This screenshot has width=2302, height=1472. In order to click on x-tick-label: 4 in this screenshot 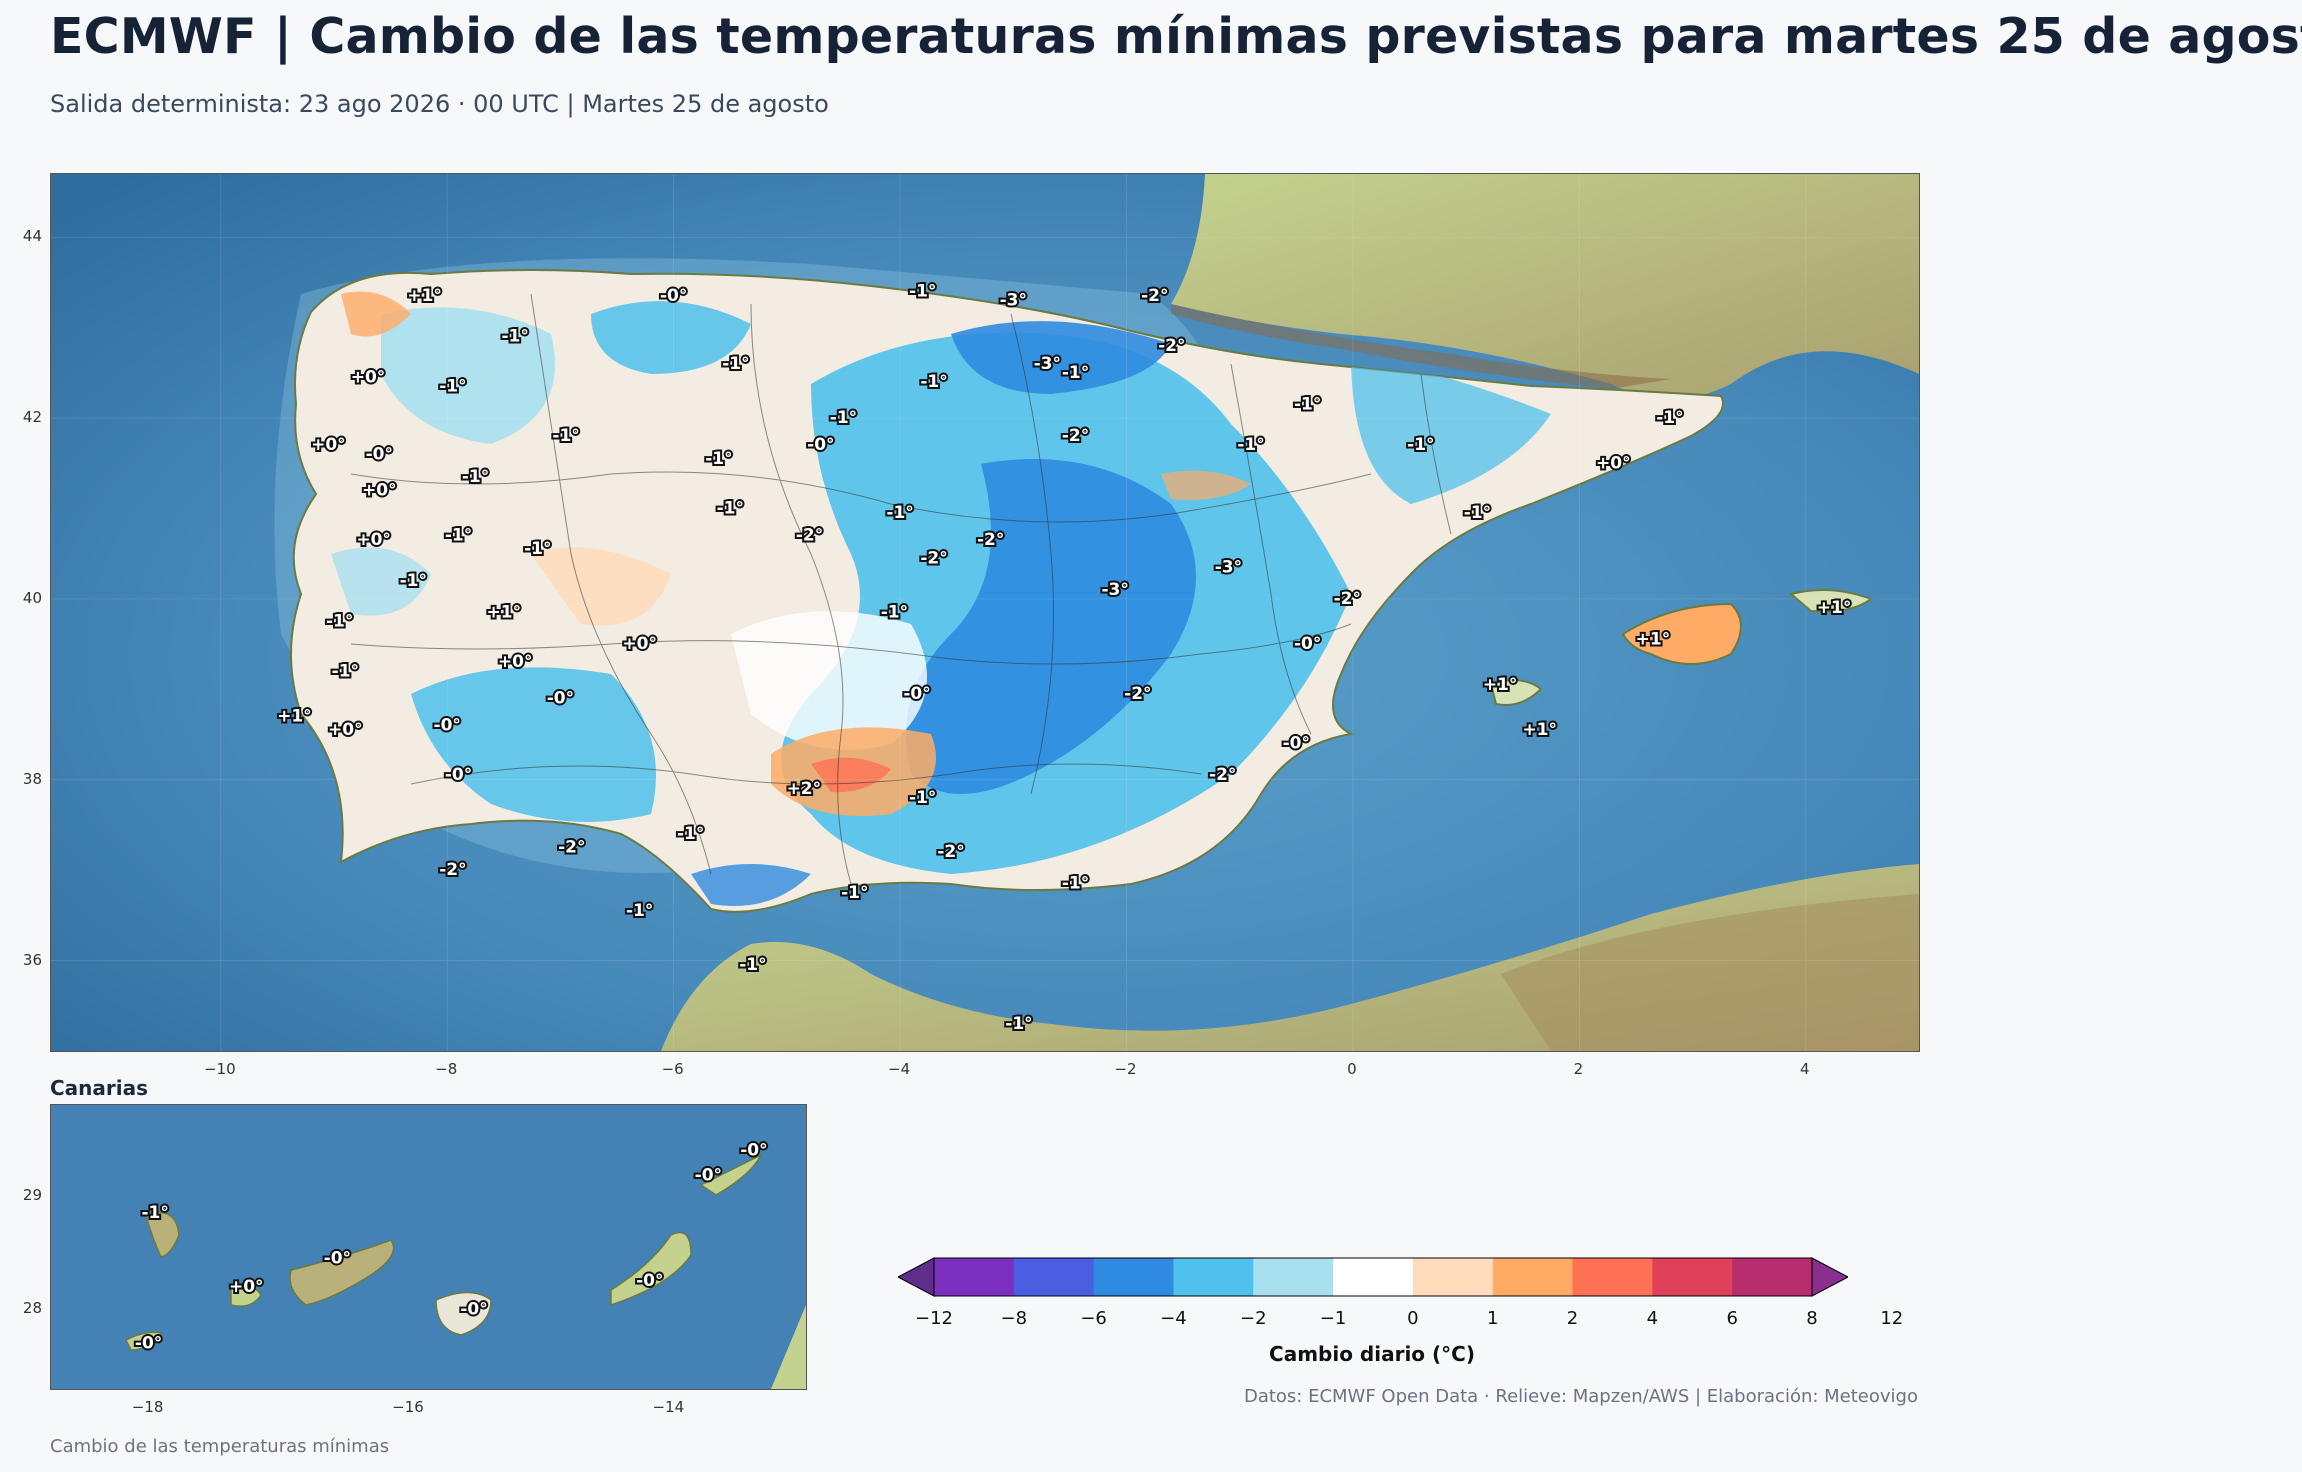, I will do `click(1805, 1069)`.